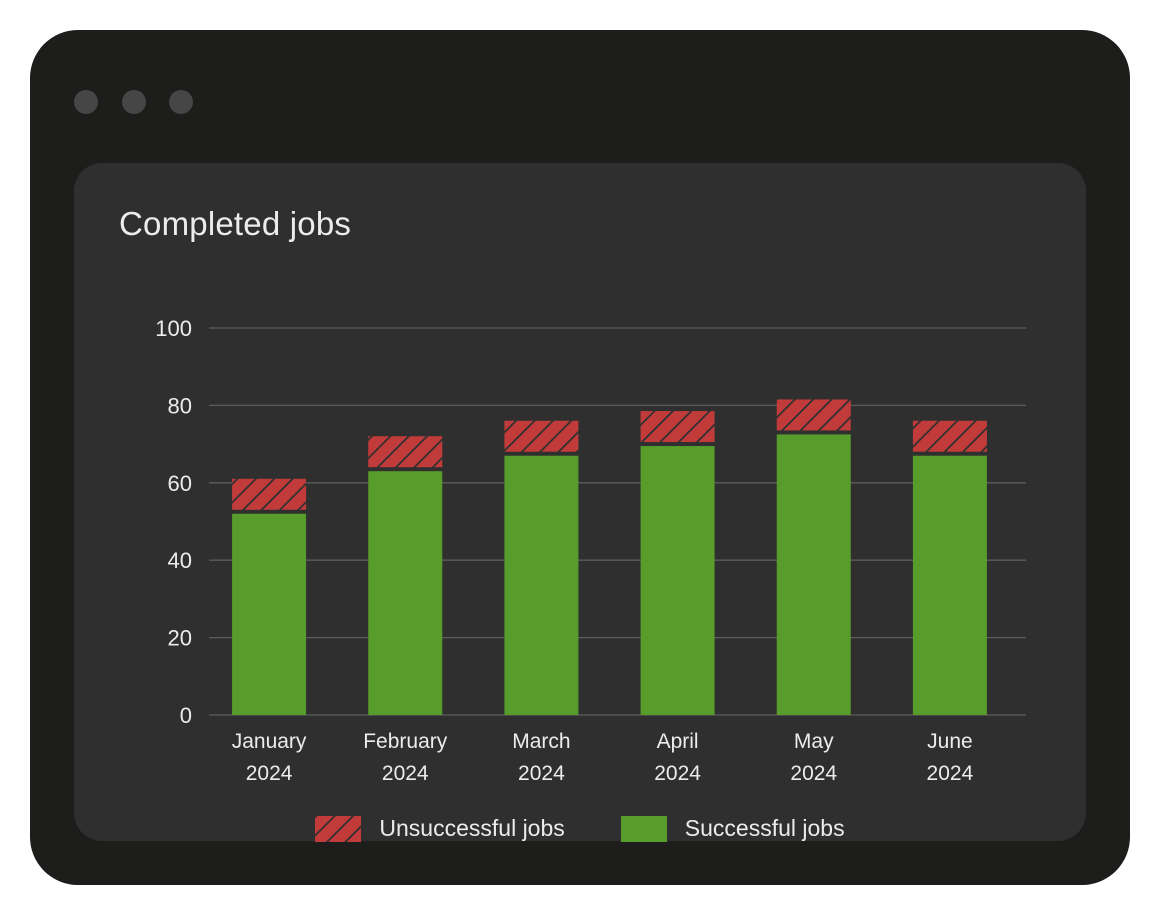 Image resolution: width=1160 pixels, height=915 pixels. What do you see at coordinates (405, 773) in the screenshot?
I see `x-tick-label-1-1: 2024` at bounding box center [405, 773].